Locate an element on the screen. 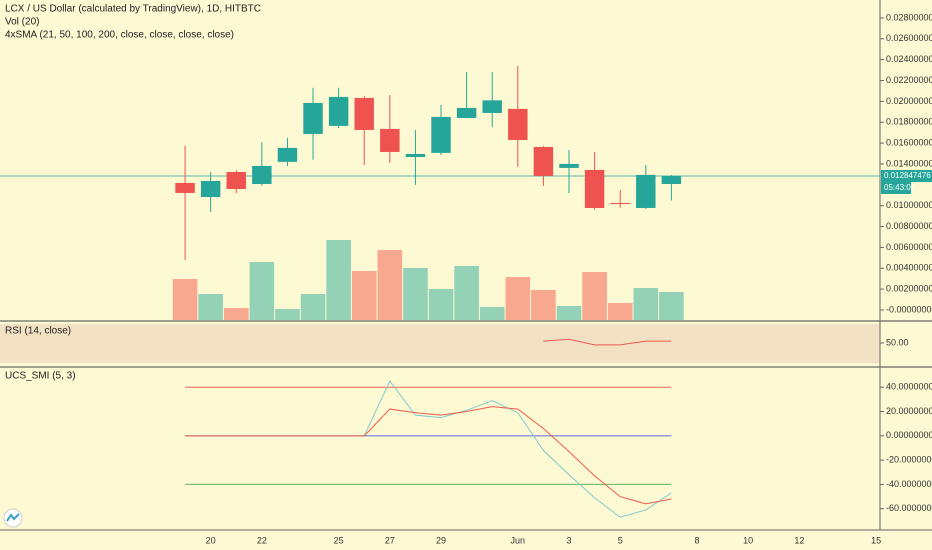  x-tick-label: 20 is located at coordinates (211, 540).